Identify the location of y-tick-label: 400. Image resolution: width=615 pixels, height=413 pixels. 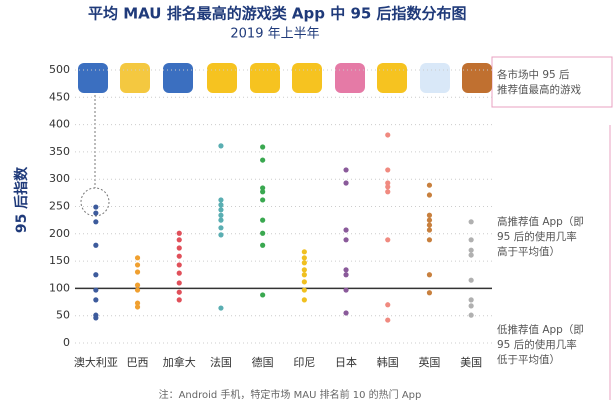
(59, 124).